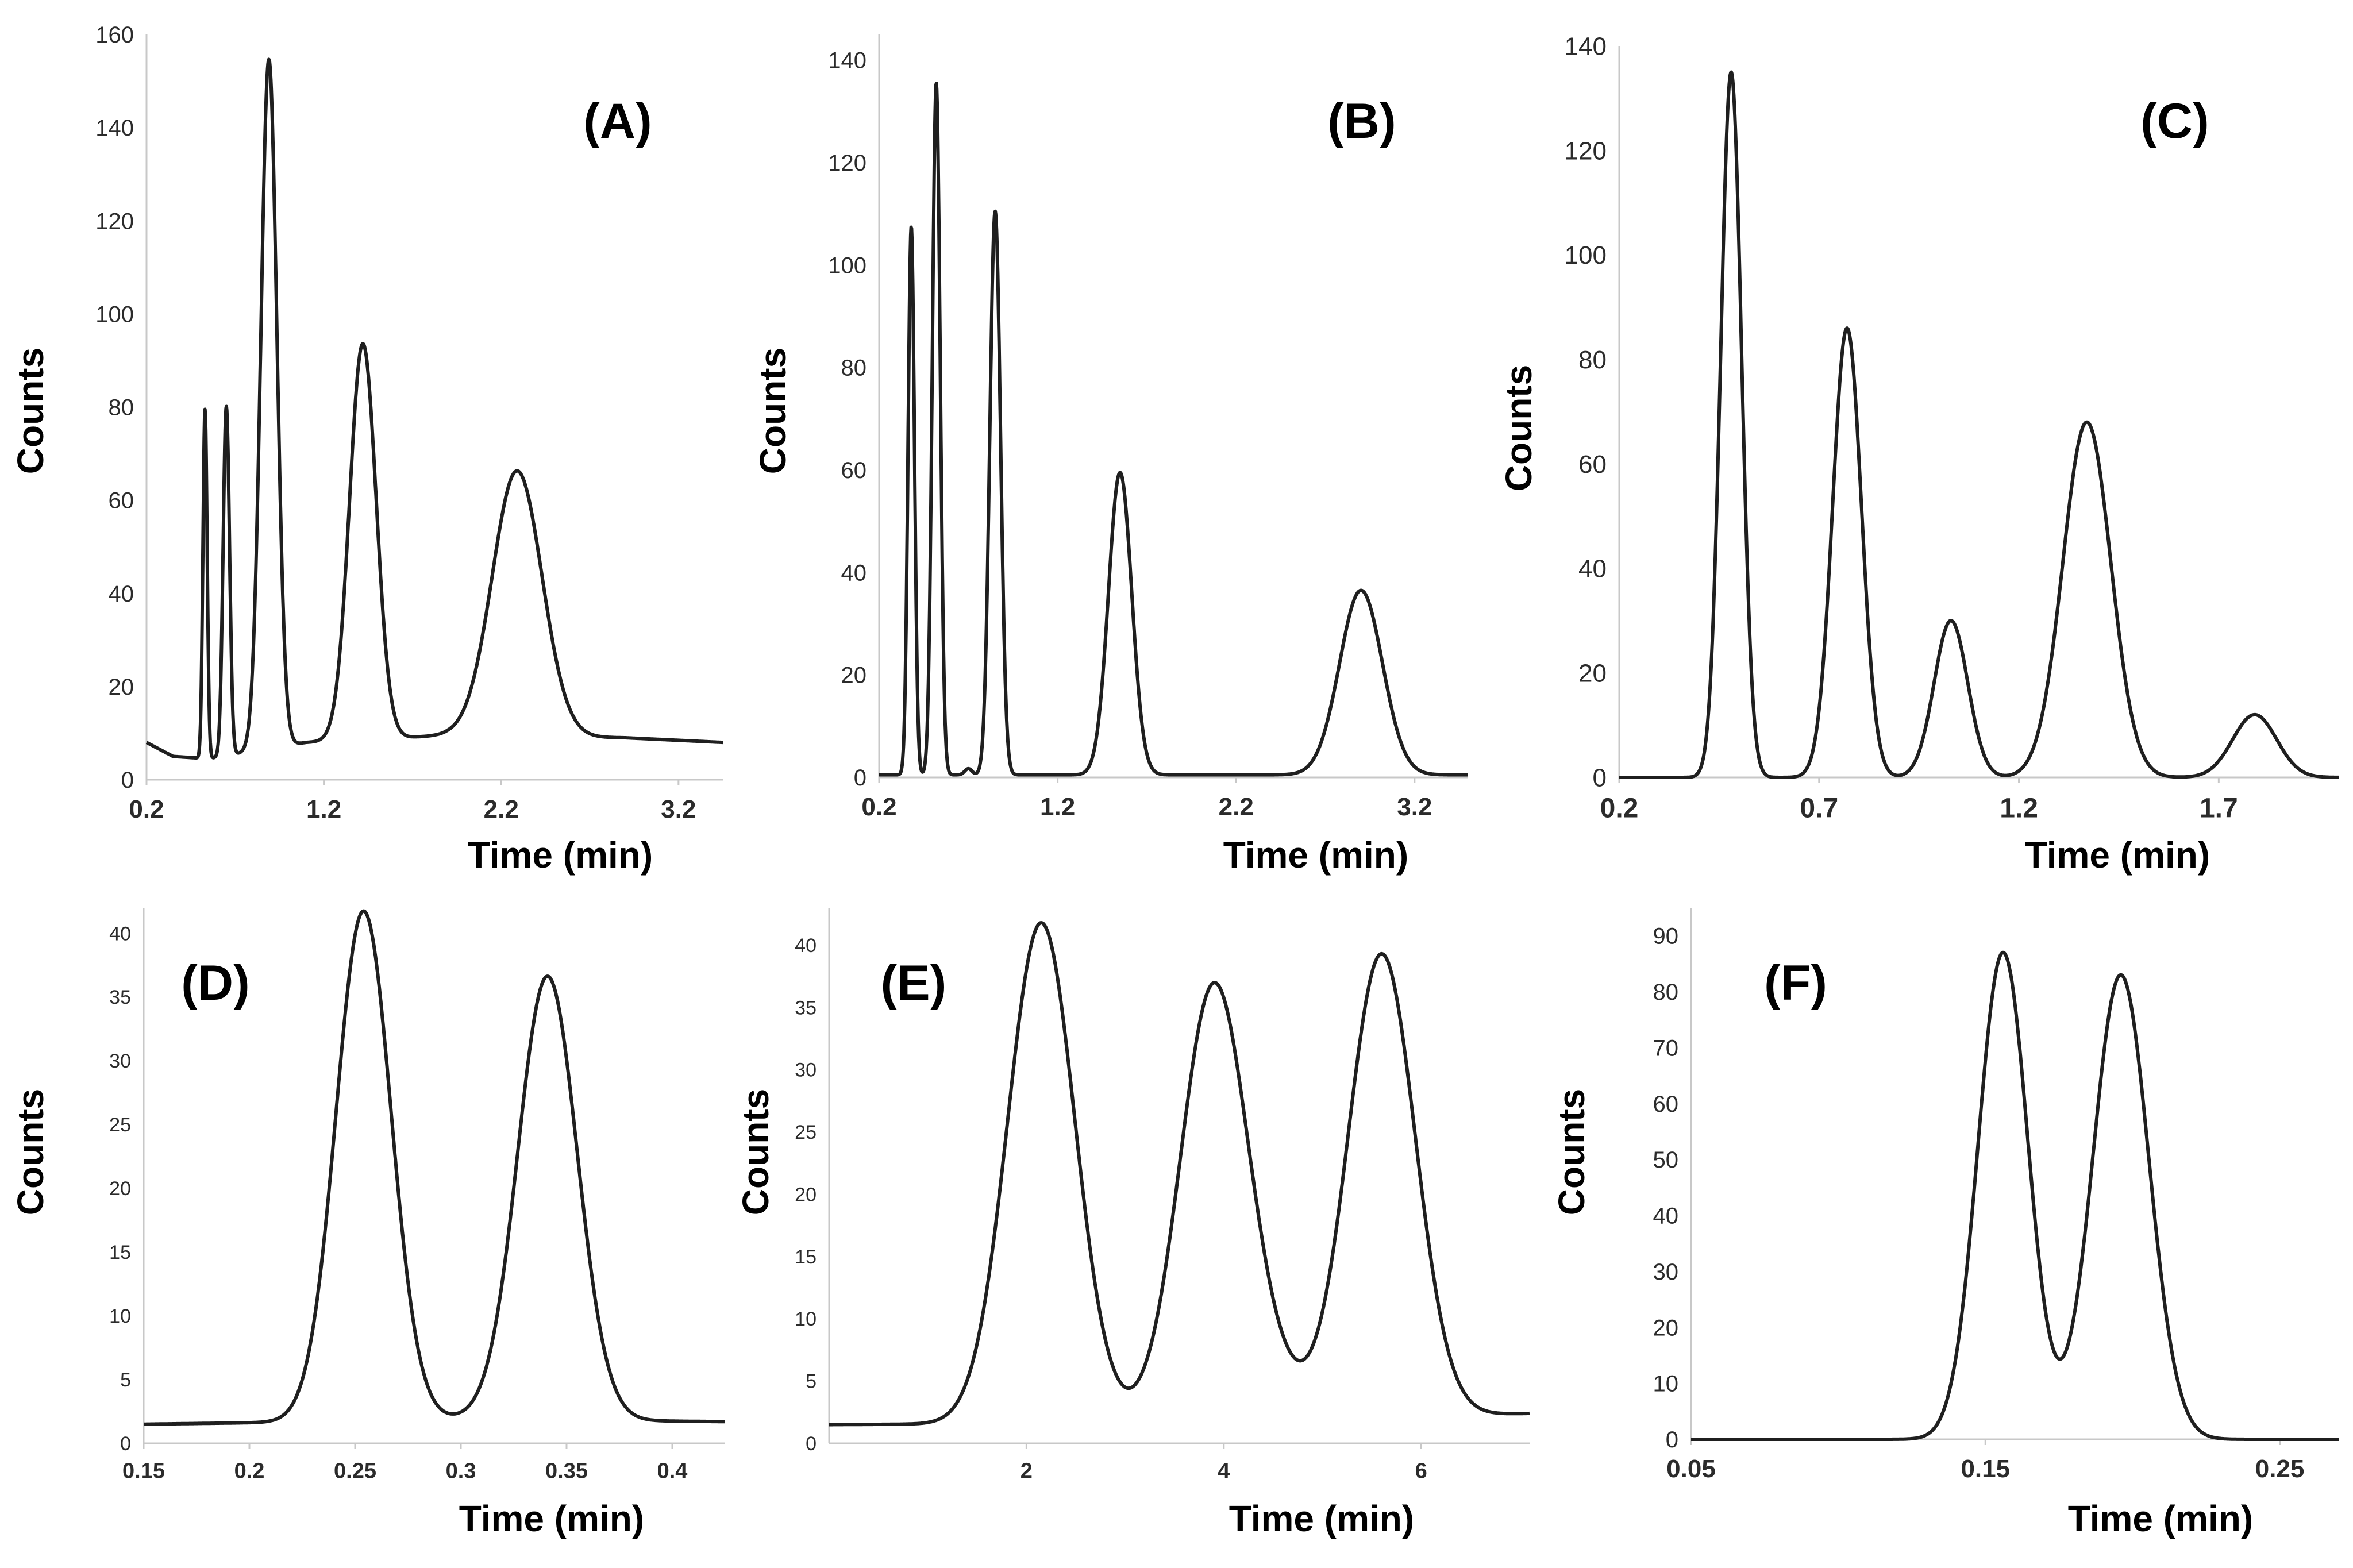  What do you see at coordinates (461, 1471) in the screenshot?
I see `x-tick-label: 0.3` at bounding box center [461, 1471].